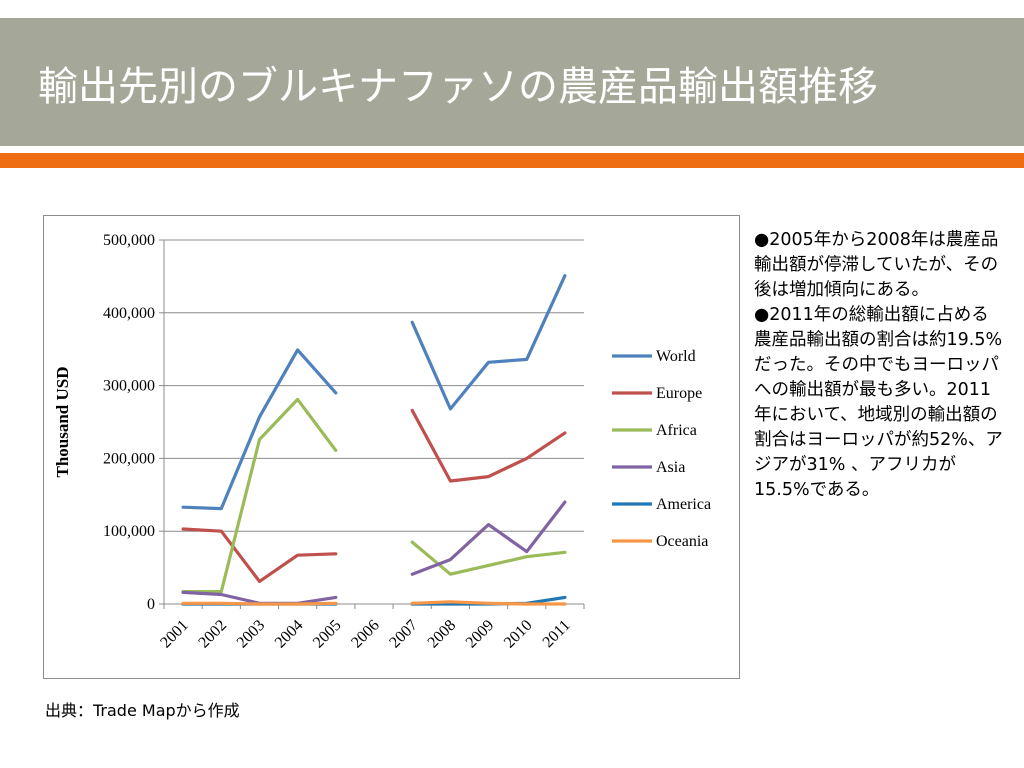 The width and height of the screenshot is (1024, 768). What do you see at coordinates (442, 634) in the screenshot?
I see `x-tick-label: 2008` at bounding box center [442, 634].